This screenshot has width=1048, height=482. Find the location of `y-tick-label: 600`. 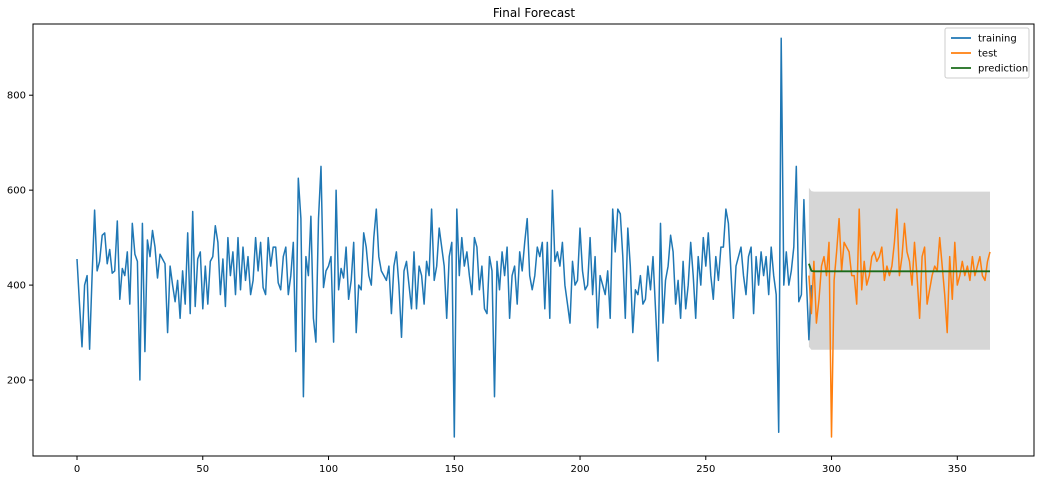

y-tick-label: 600 is located at coordinates (16, 191).